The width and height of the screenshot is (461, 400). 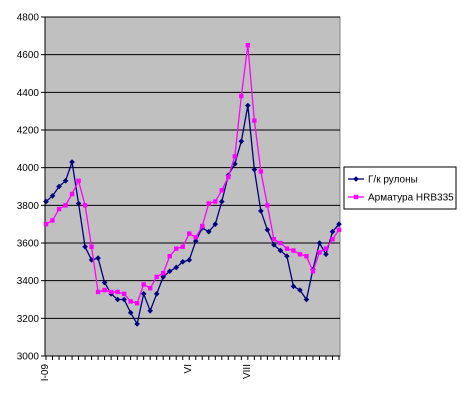 I want to click on legend-entry: Арматура HRB335, so click(x=401, y=198).